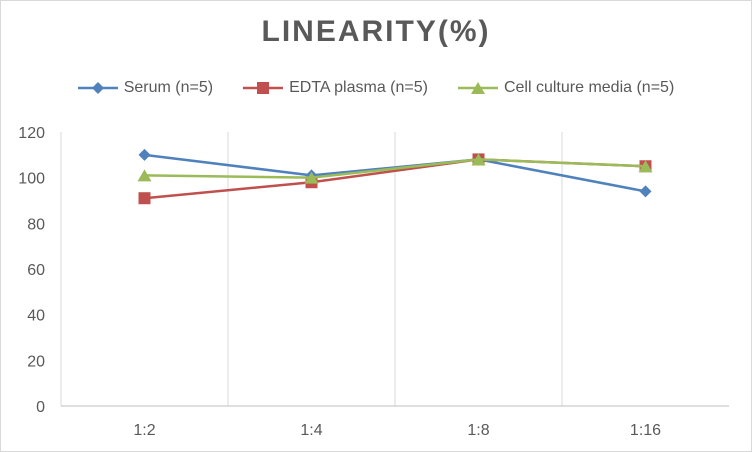  What do you see at coordinates (168, 87) in the screenshot?
I see `legend-label-serum: Serum (n=5)` at bounding box center [168, 87].